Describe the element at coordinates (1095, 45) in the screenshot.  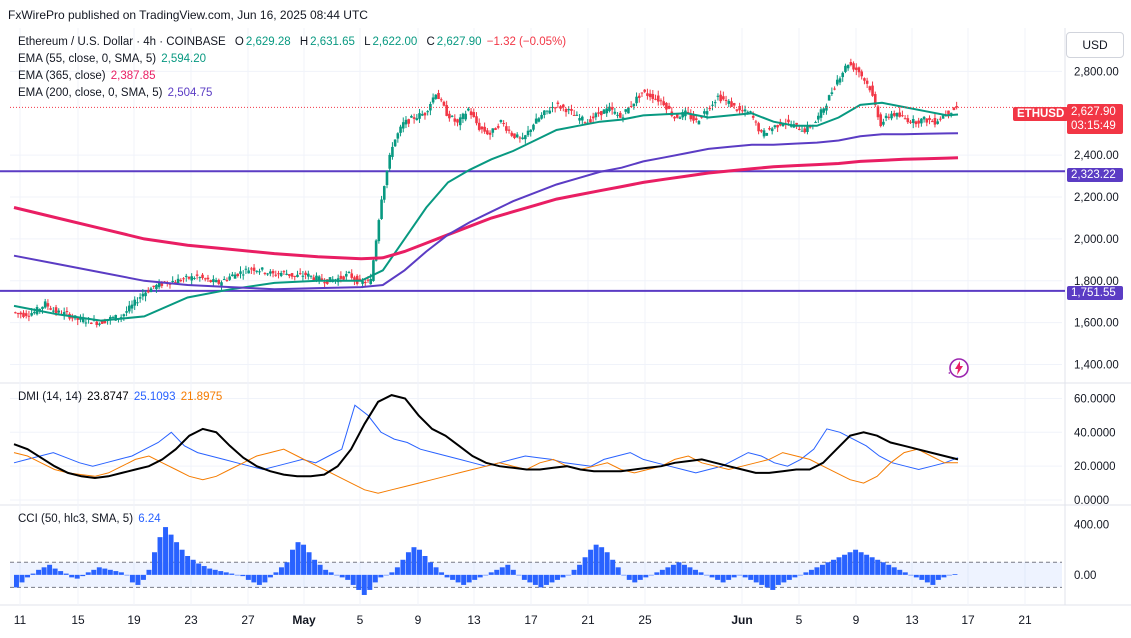
I see `currency-button: USD` at that location.